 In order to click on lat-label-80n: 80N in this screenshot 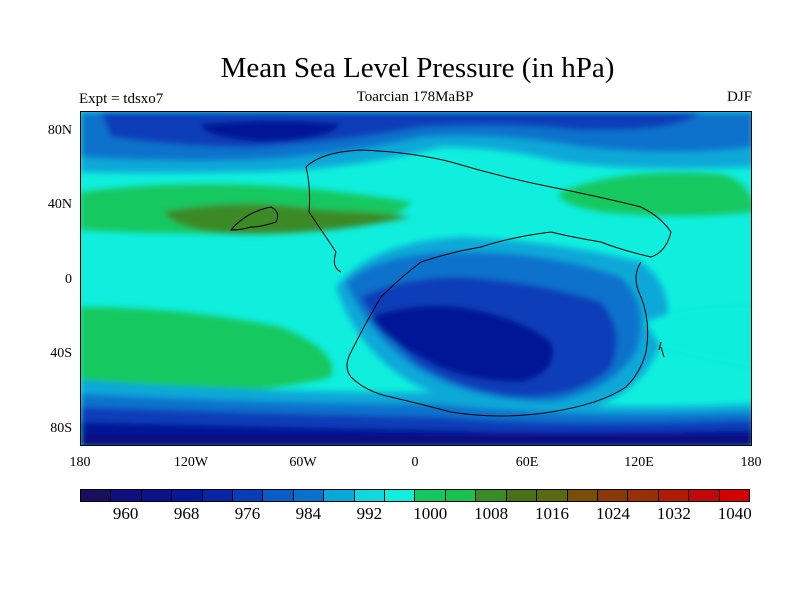, I will do `click(59, 130)`.